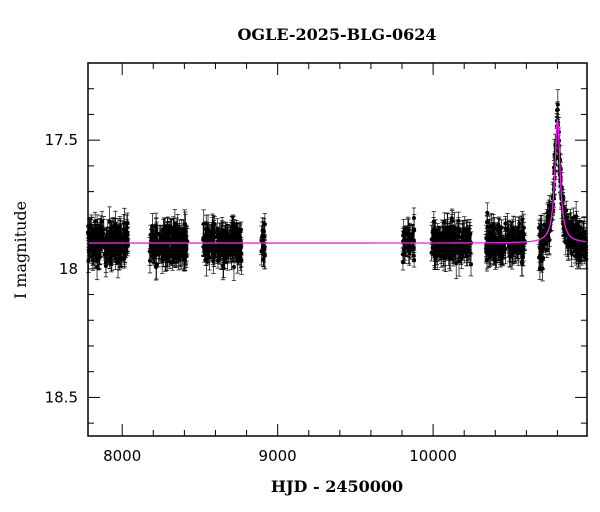 Image resolution: width=600 pixels, height=512 pixels. What do you see at coordinates (433, 456) in the screenshot?
I see `x-tick-label: 10000` at bounding box center [433, 456].